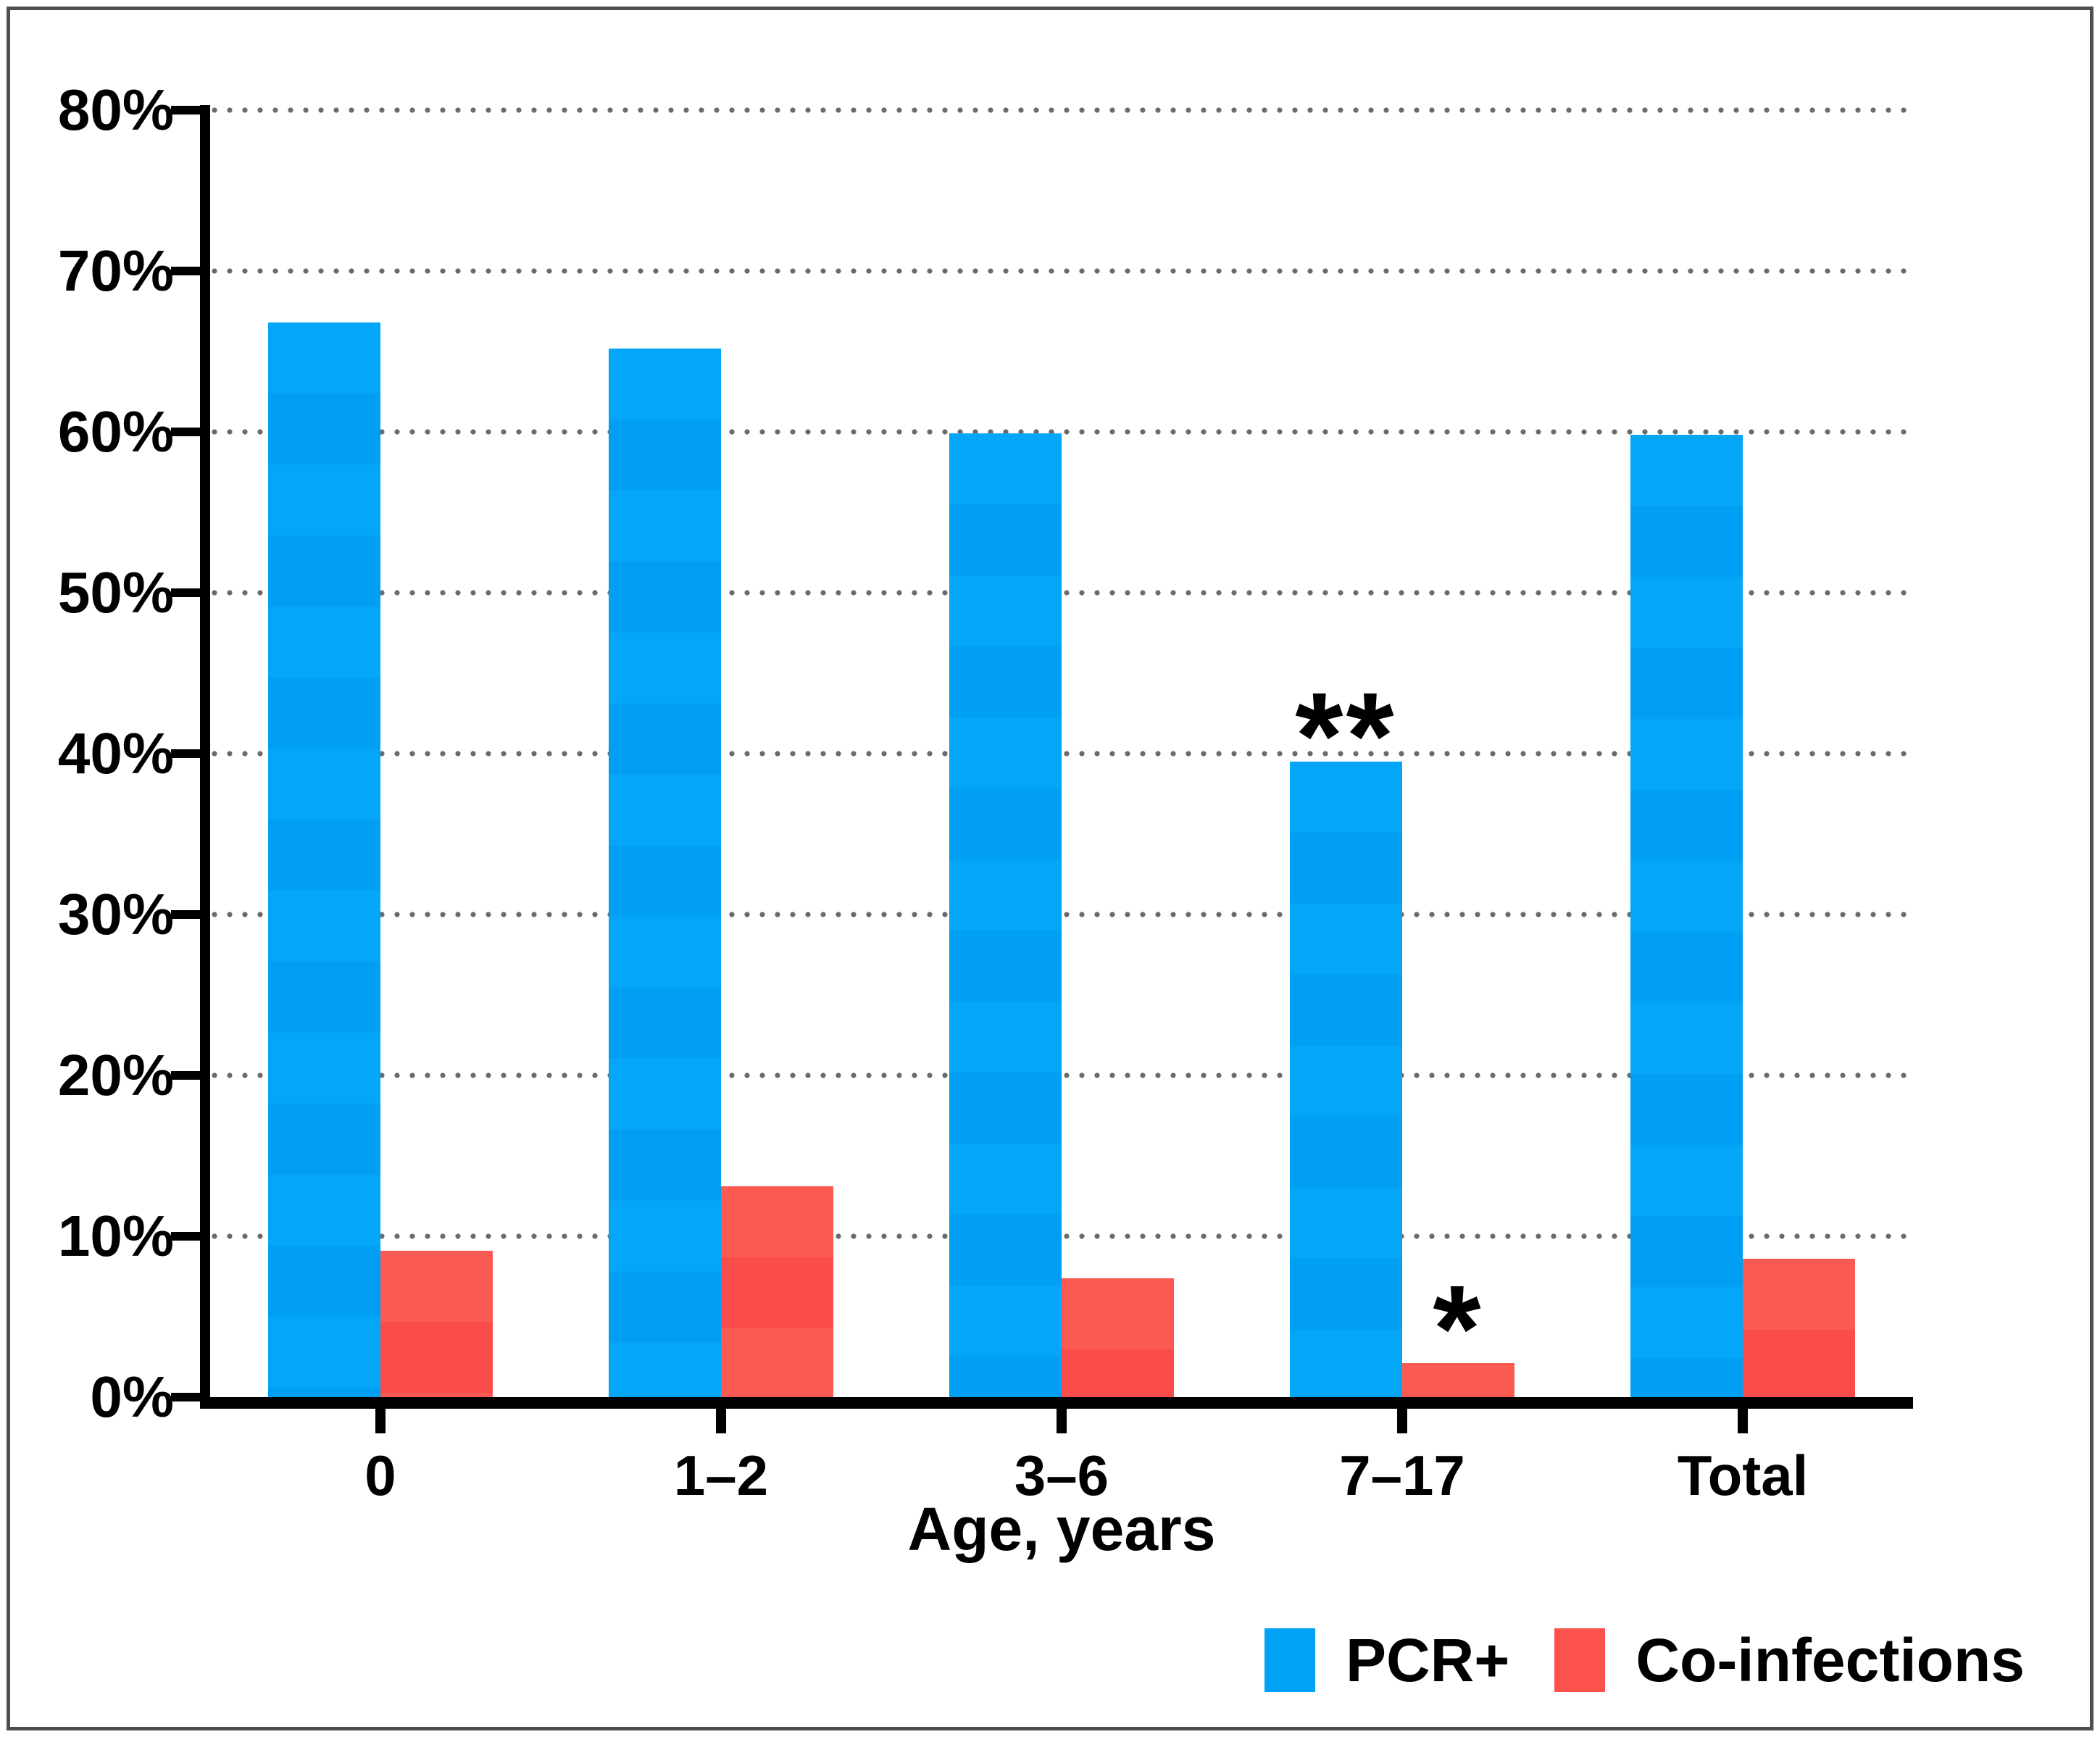 The width and height of the screenshot is (2100, 1737). Describe the element at coordinates (115, 110) in the screenshot. I see `y-axis-tick-label: 80%` at that location.